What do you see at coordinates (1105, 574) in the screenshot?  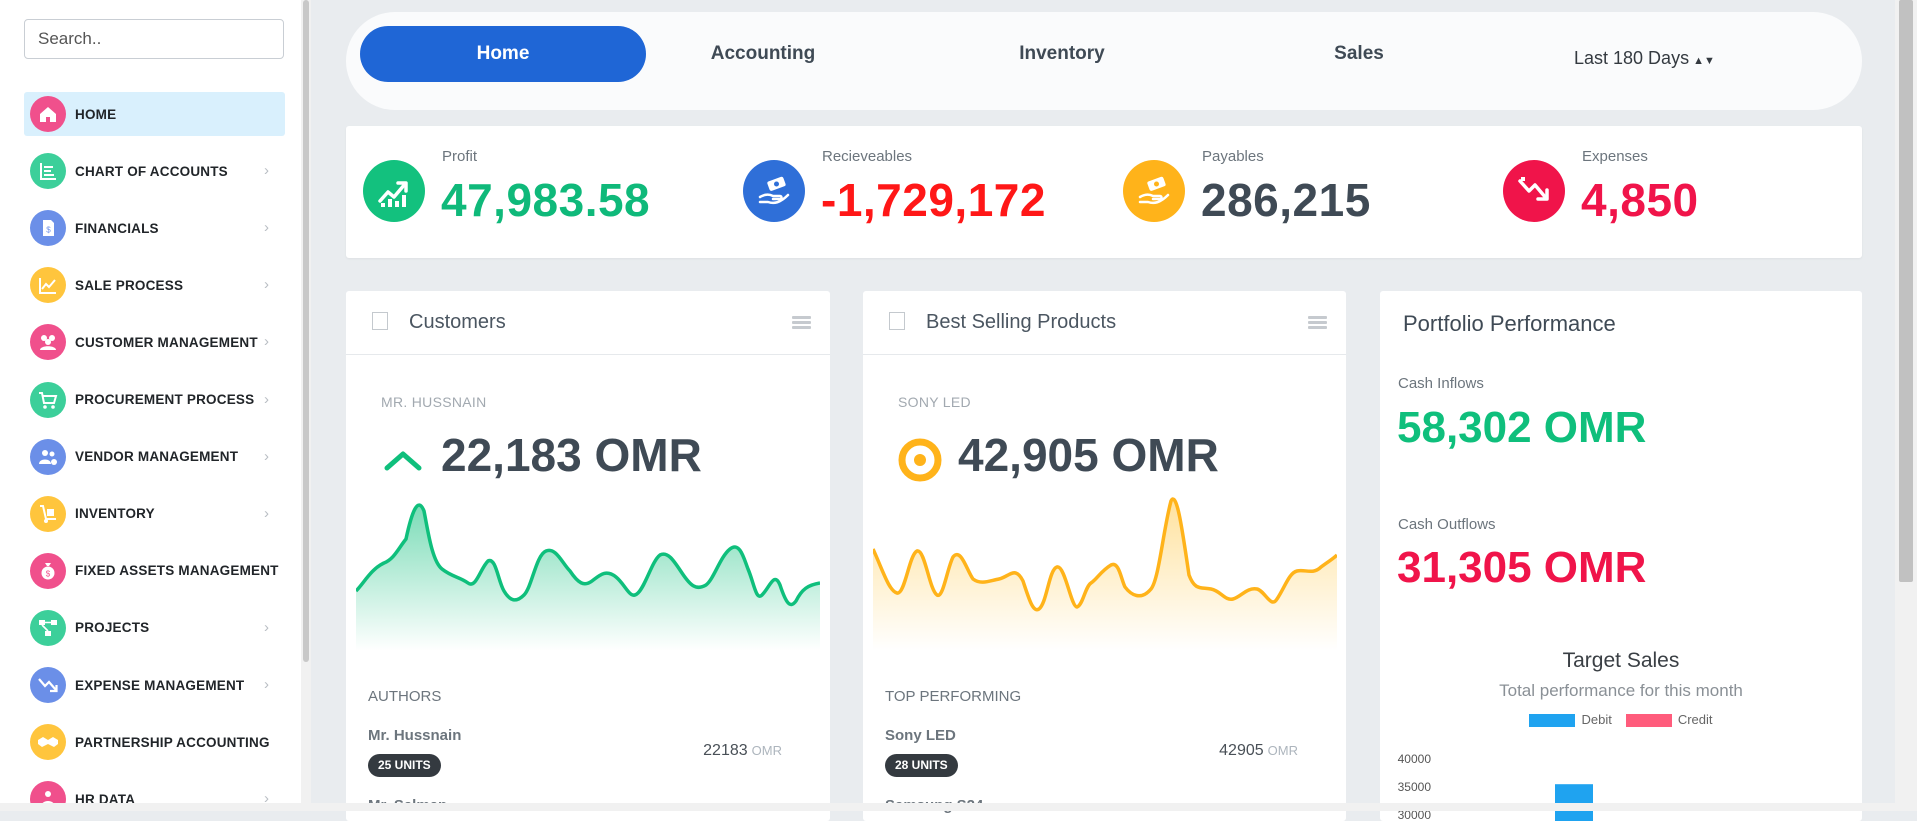 I see `products-sparkline` at bounding box center [1105, 574].